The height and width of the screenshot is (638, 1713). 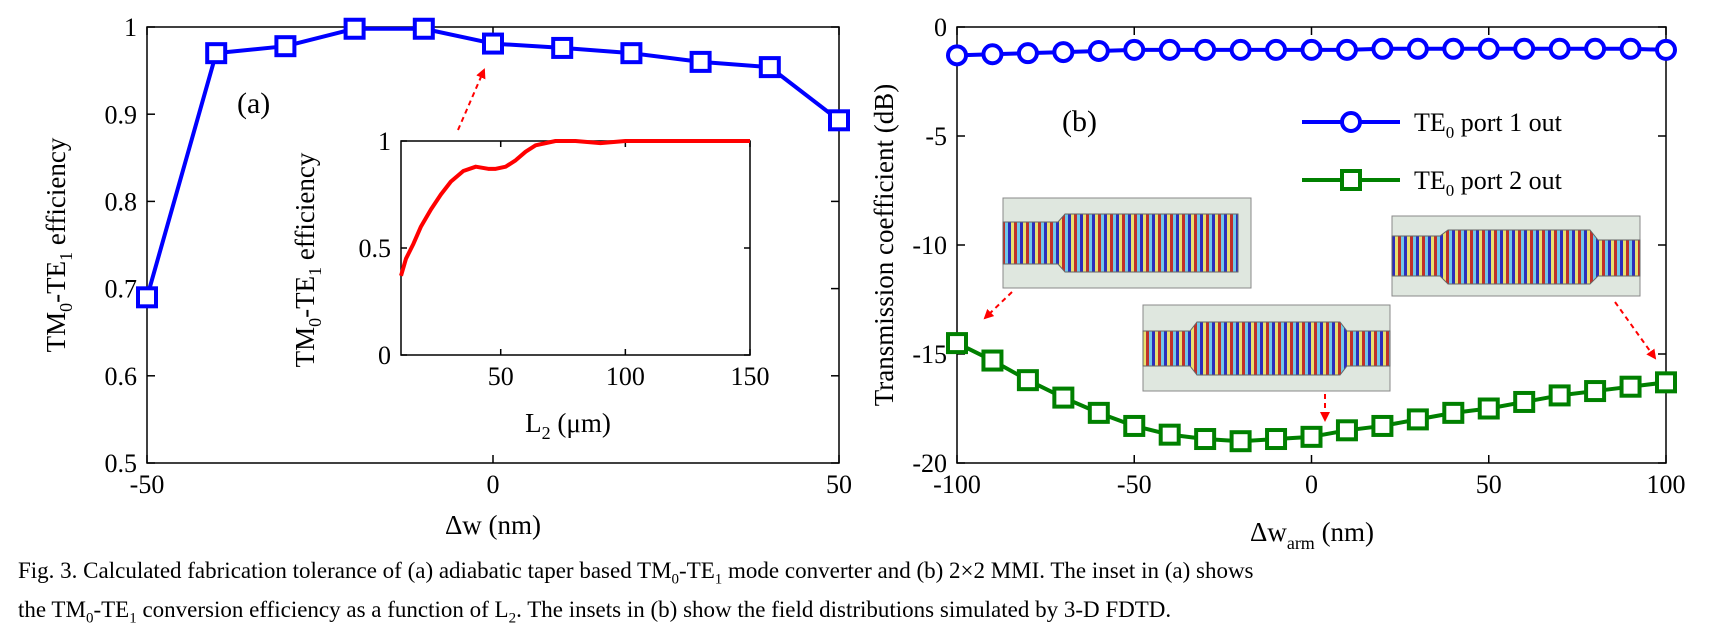 I want to click on inset-xtick-label: 100, so click(x=625, y=376).